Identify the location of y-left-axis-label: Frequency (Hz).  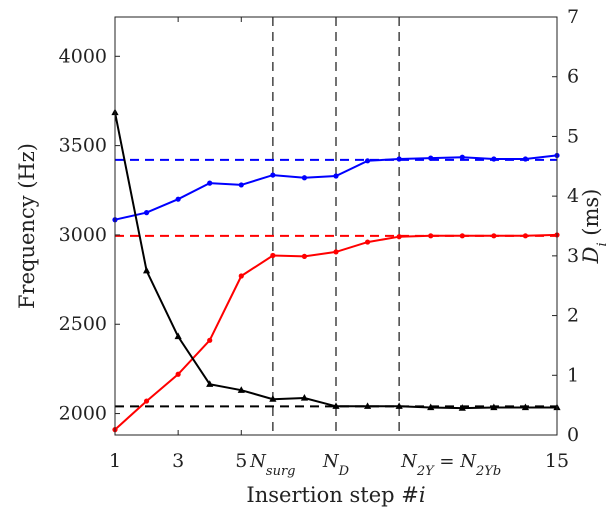
(27, 226).